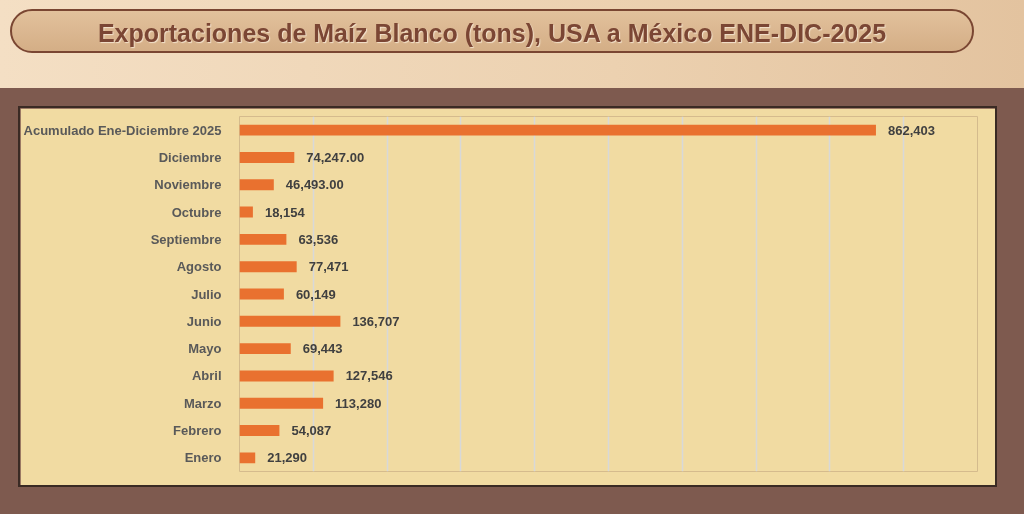 This screenshot has width=1024, height=514. I want to click on y-tick-label: Agosto, so click(199, 267).